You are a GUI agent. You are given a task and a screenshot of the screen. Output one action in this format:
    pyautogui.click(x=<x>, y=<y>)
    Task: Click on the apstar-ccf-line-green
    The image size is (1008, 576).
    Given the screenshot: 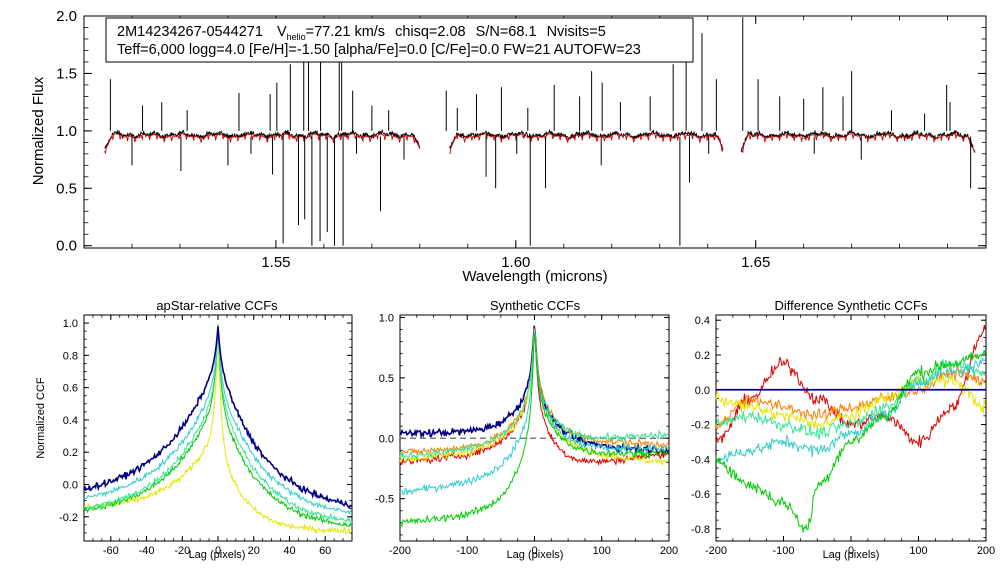 What is the action you would take?
    pyautogui.click(x=218, y=425)
    